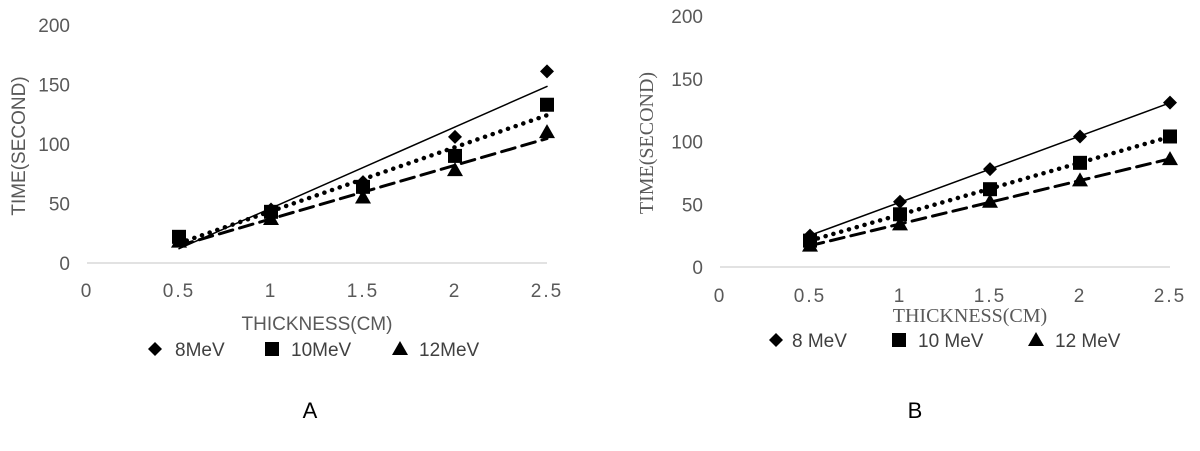 Image resolution: width=1200 pixels, height=451 pixels. I want to click on chart-b-y-tick-label: 150, so click(687, 80).